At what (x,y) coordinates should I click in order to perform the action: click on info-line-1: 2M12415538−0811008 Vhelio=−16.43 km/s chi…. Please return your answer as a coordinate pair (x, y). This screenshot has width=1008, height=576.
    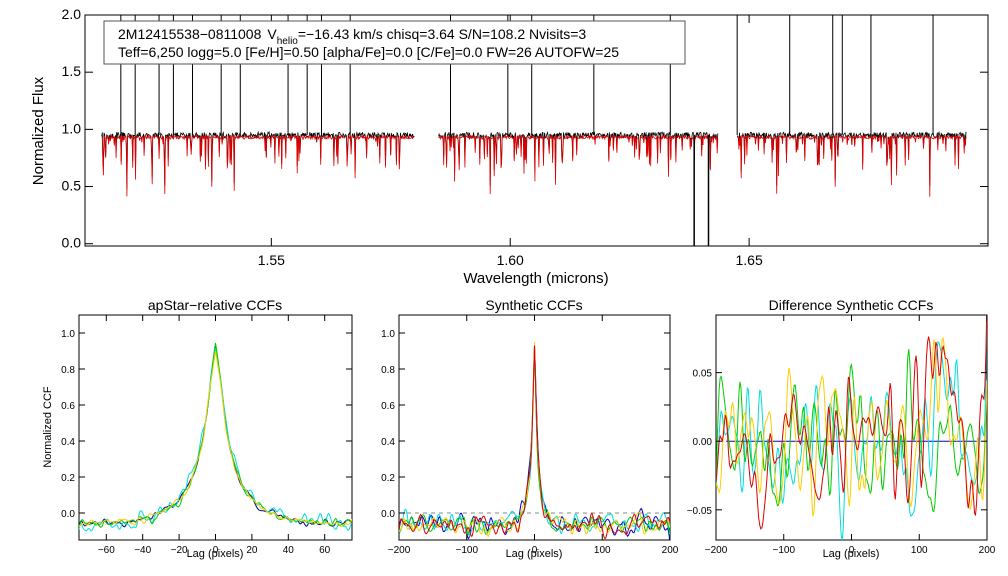
    Looking at the image, I should click on (352, 36).